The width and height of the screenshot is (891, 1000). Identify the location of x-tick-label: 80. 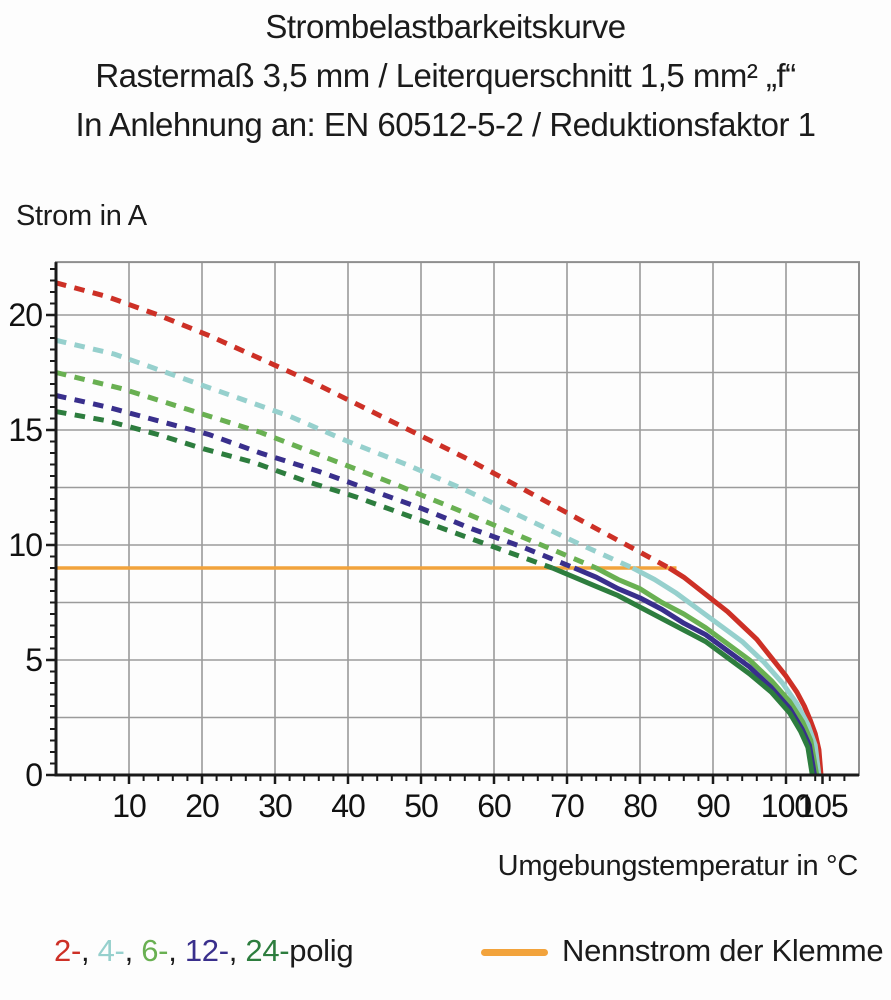
(640, 806).